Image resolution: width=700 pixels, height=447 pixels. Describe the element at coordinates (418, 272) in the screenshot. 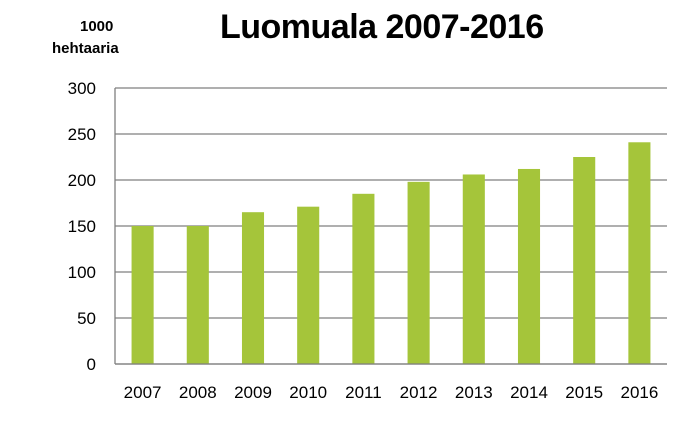

I see `bar-2012` at that location.